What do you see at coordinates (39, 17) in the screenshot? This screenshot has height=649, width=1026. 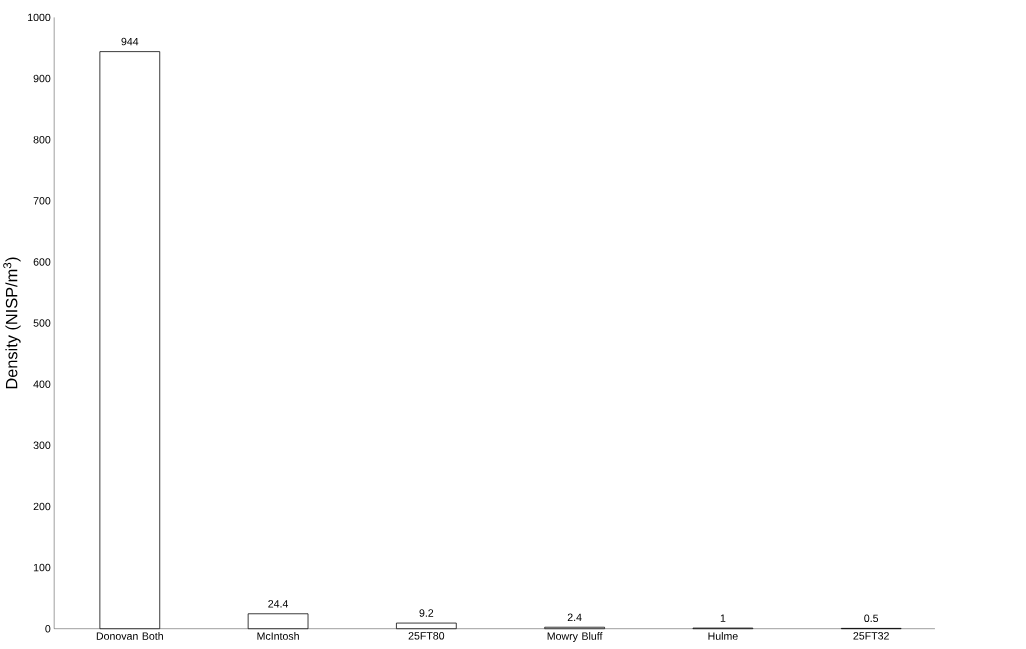 I see `y-tick-label: 1000` at bounding box center [39, 17].